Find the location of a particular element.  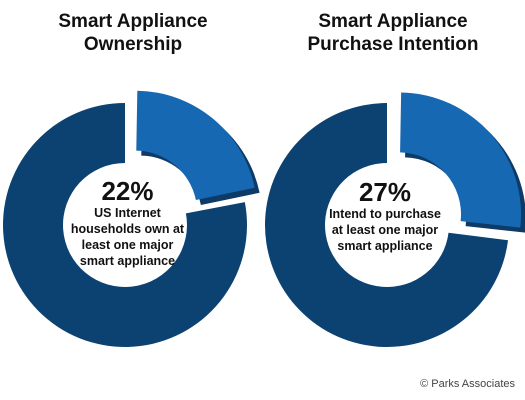

title-line: Purchase Intention is located at coordinates (393, 44).